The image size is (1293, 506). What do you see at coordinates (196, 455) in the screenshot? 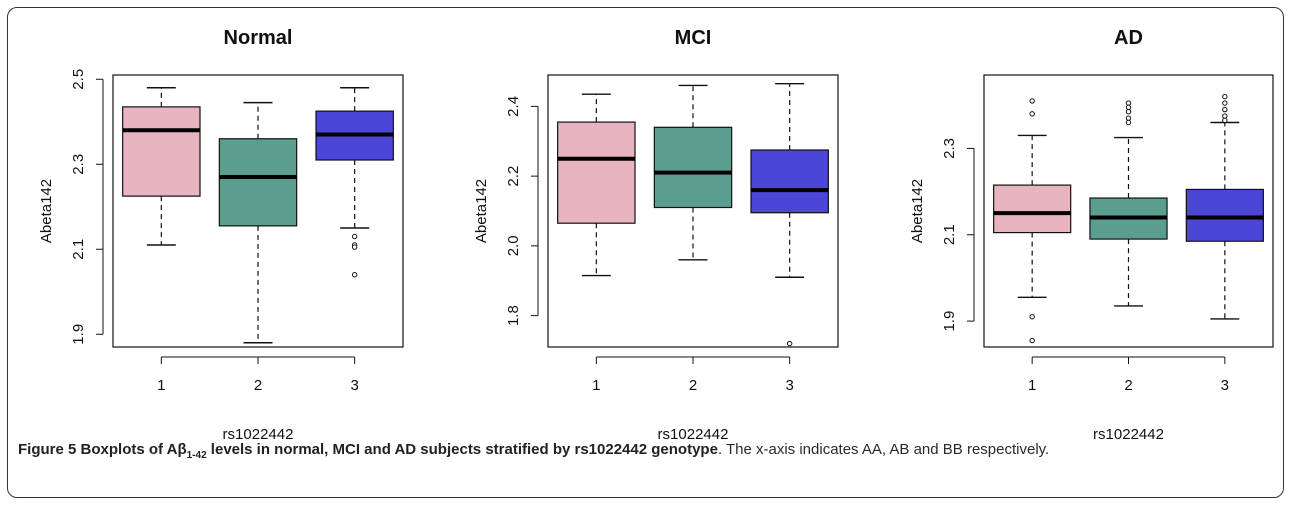
I see `caption-title-subscript: 1-42` at bounding box center [196, 455].